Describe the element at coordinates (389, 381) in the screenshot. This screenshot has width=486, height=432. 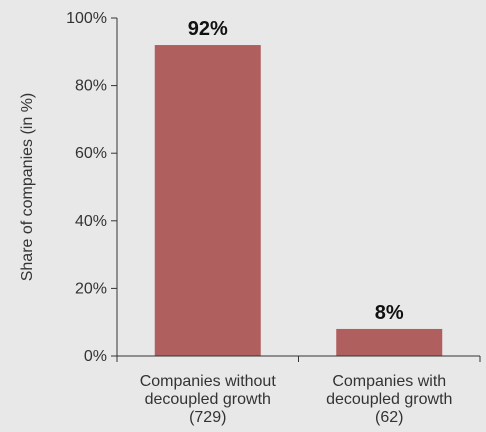
I see `x-category-label-line: Companies with` at that location.